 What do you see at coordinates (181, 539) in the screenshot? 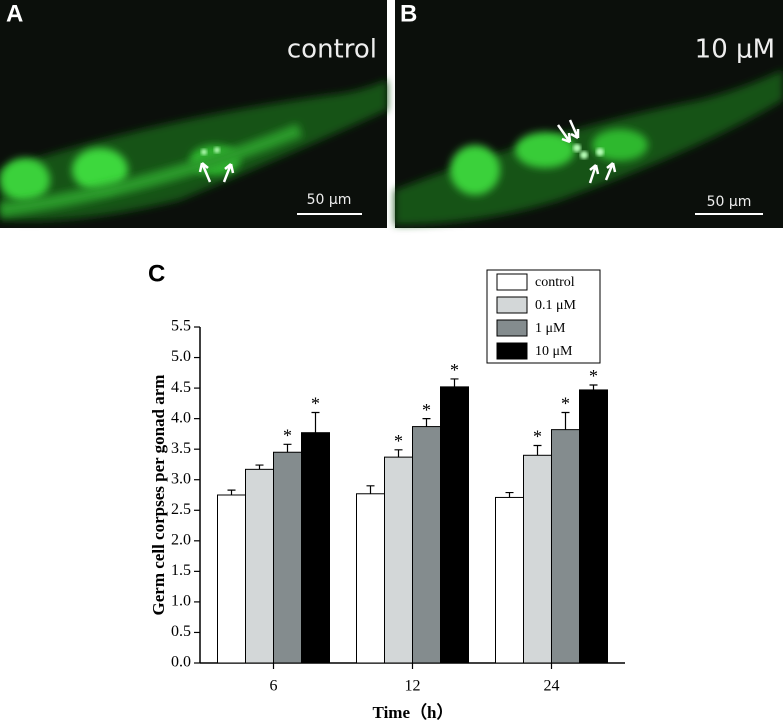
I see `y-tick-label: 2.0` at bounding box center [181, 539].